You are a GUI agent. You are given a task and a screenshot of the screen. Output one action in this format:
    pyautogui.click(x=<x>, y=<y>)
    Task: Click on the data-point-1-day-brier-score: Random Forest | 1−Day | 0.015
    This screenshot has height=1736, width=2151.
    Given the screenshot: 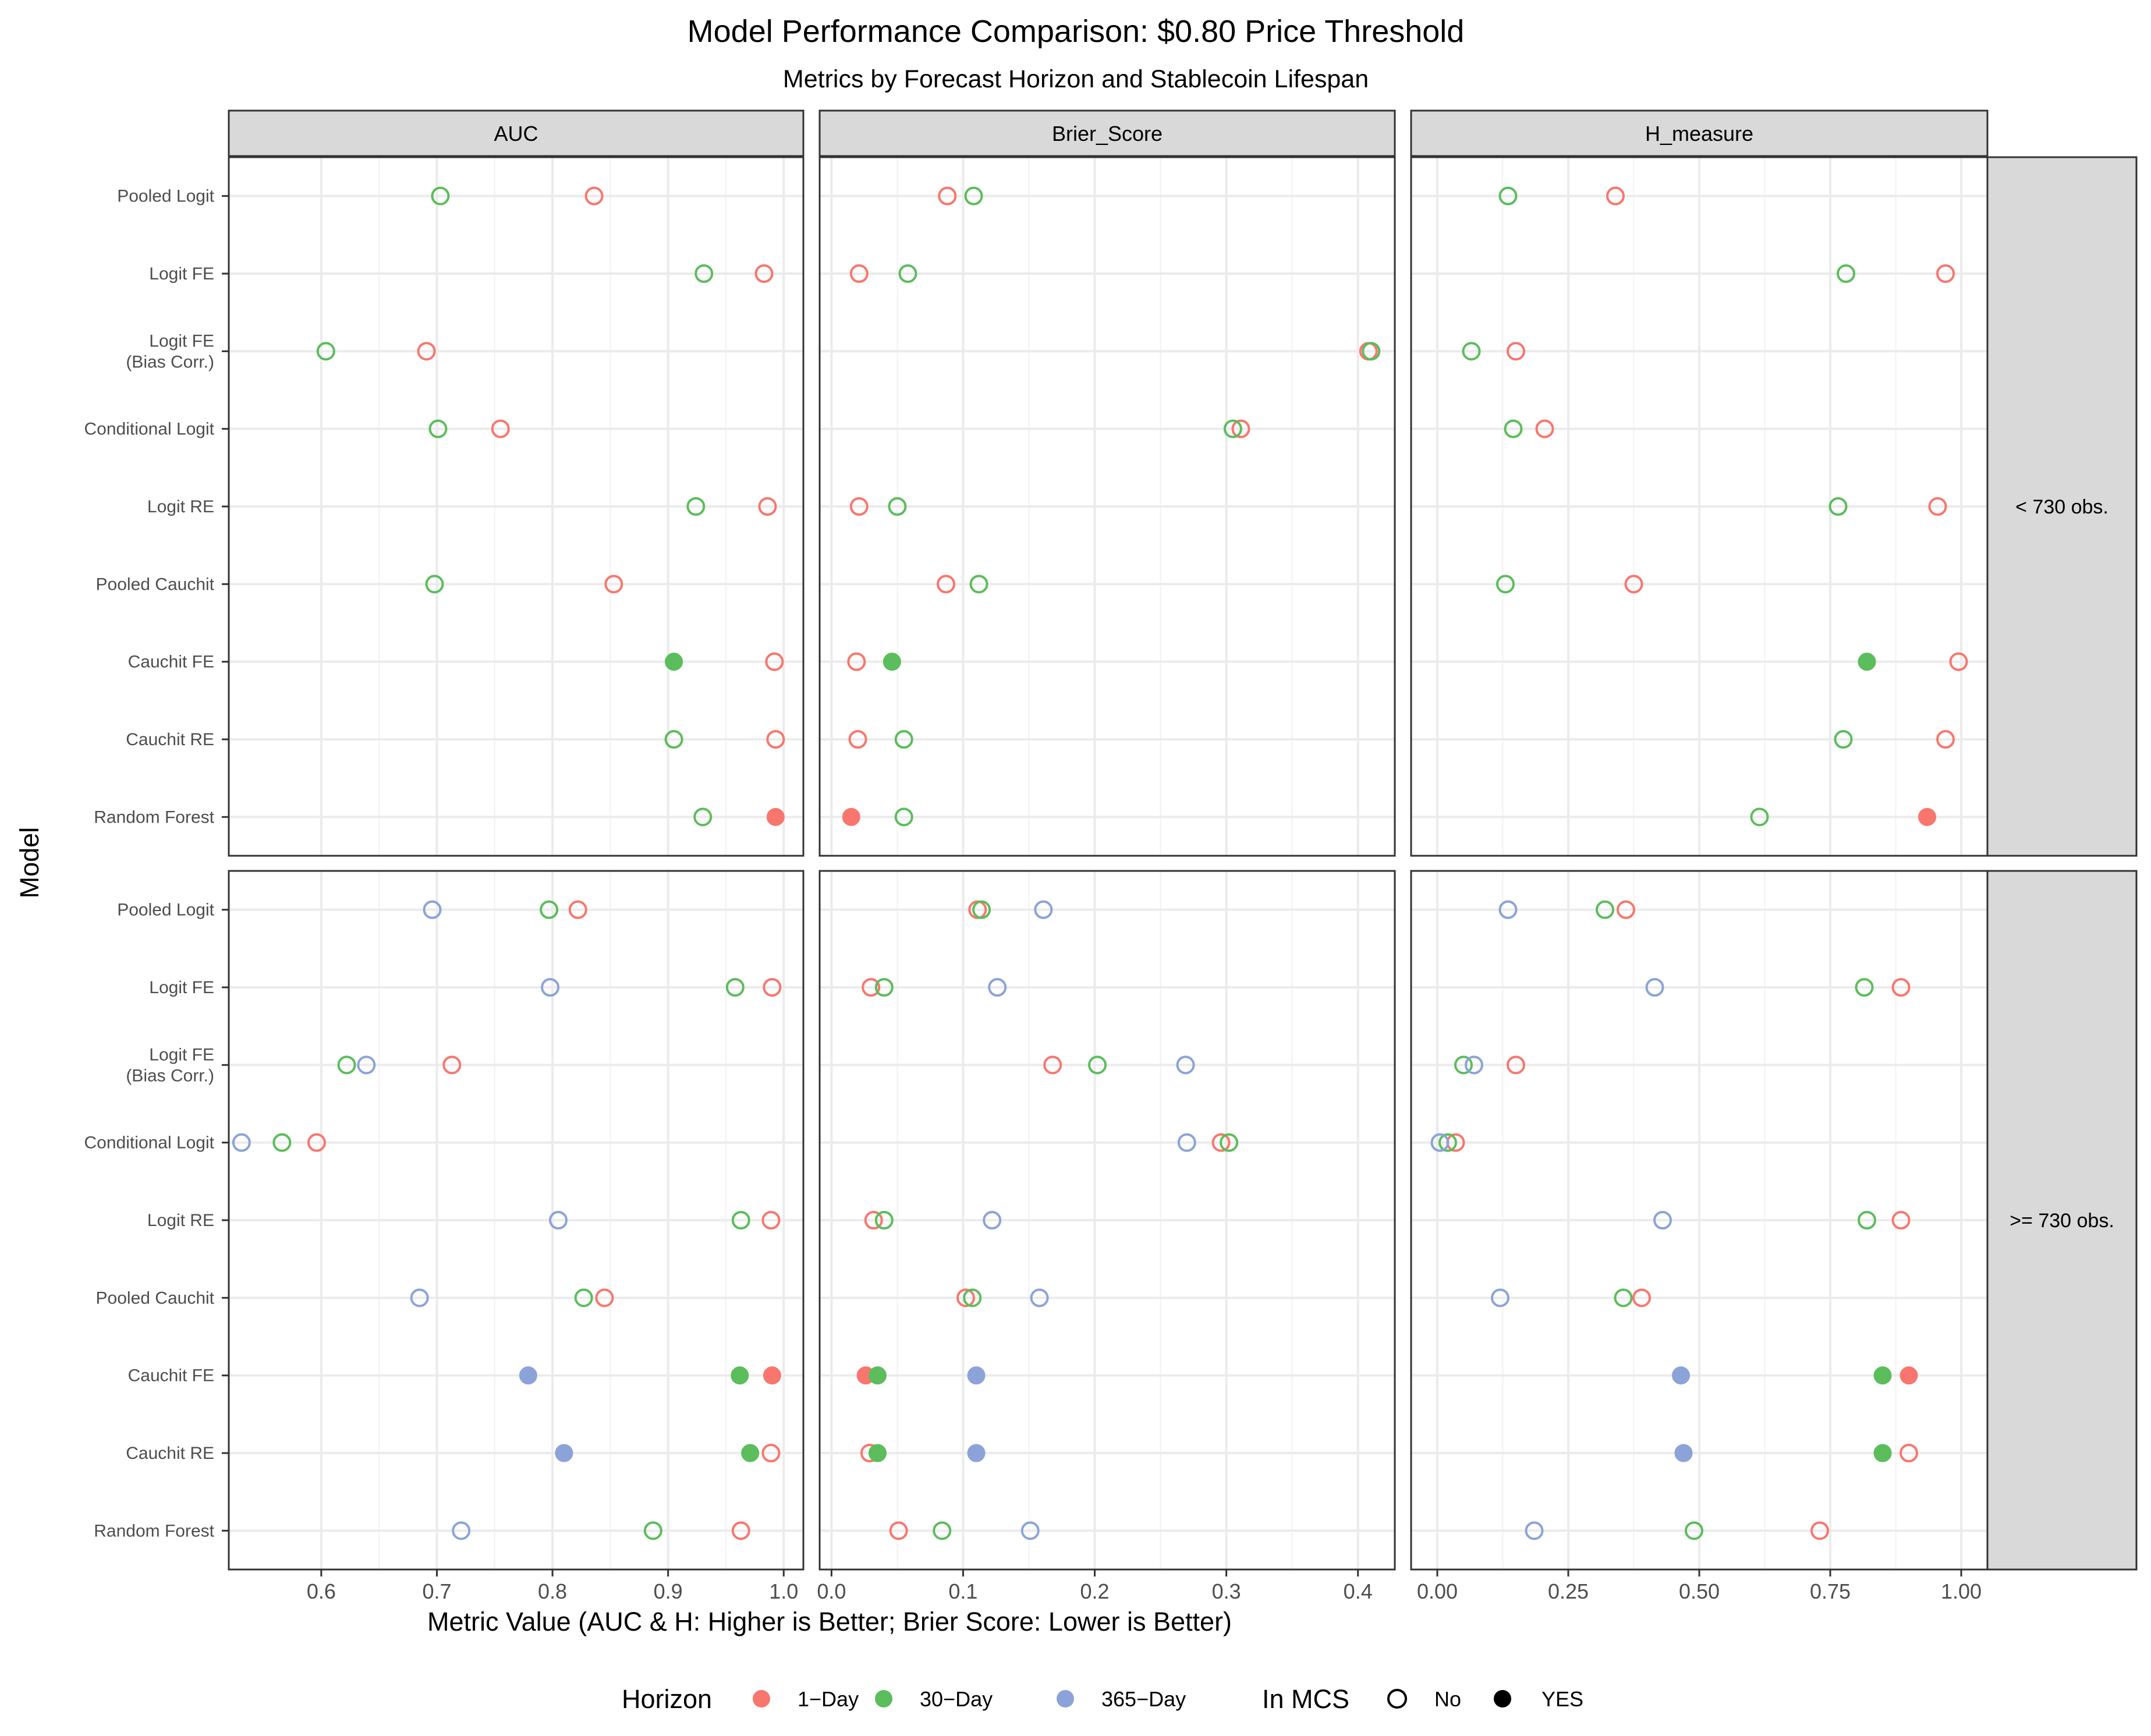 What is the action you would take?
    pyautogui.click(x=851, y=816)
    